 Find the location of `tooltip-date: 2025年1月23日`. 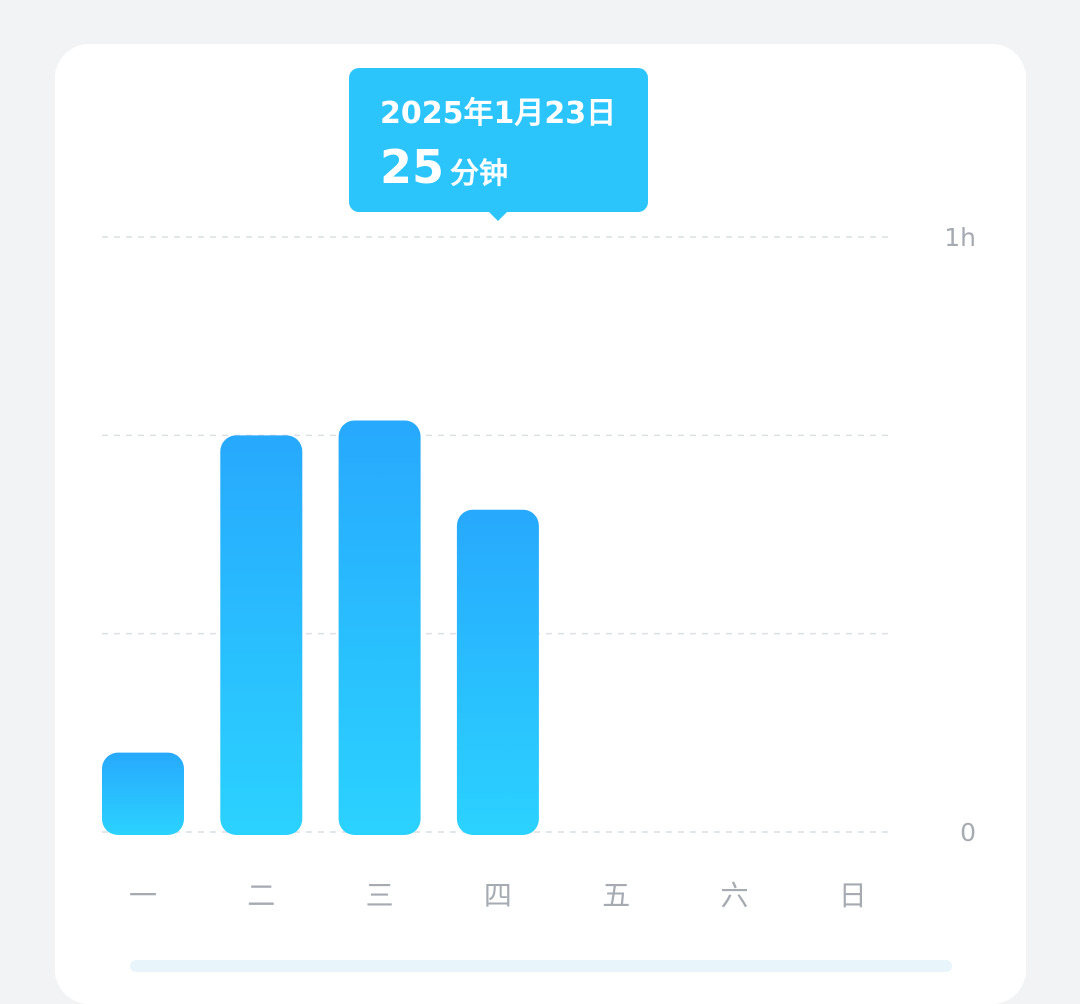

tooltip-date: 2025年1月23日 is located at coordinates (498, 113).